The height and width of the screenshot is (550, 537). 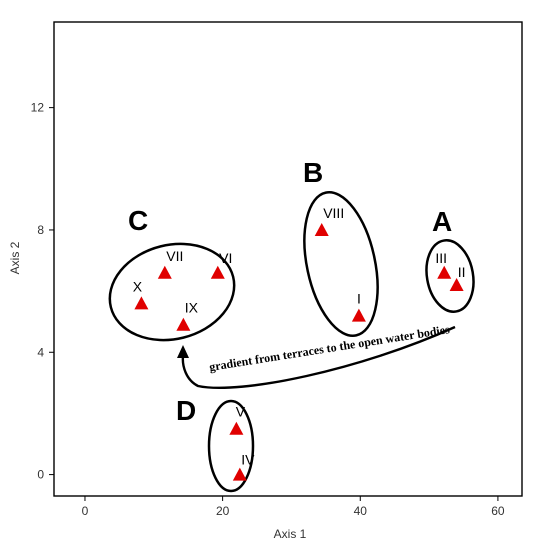 I want to click on point-label-vii: VII, so click(x=174, y=256).